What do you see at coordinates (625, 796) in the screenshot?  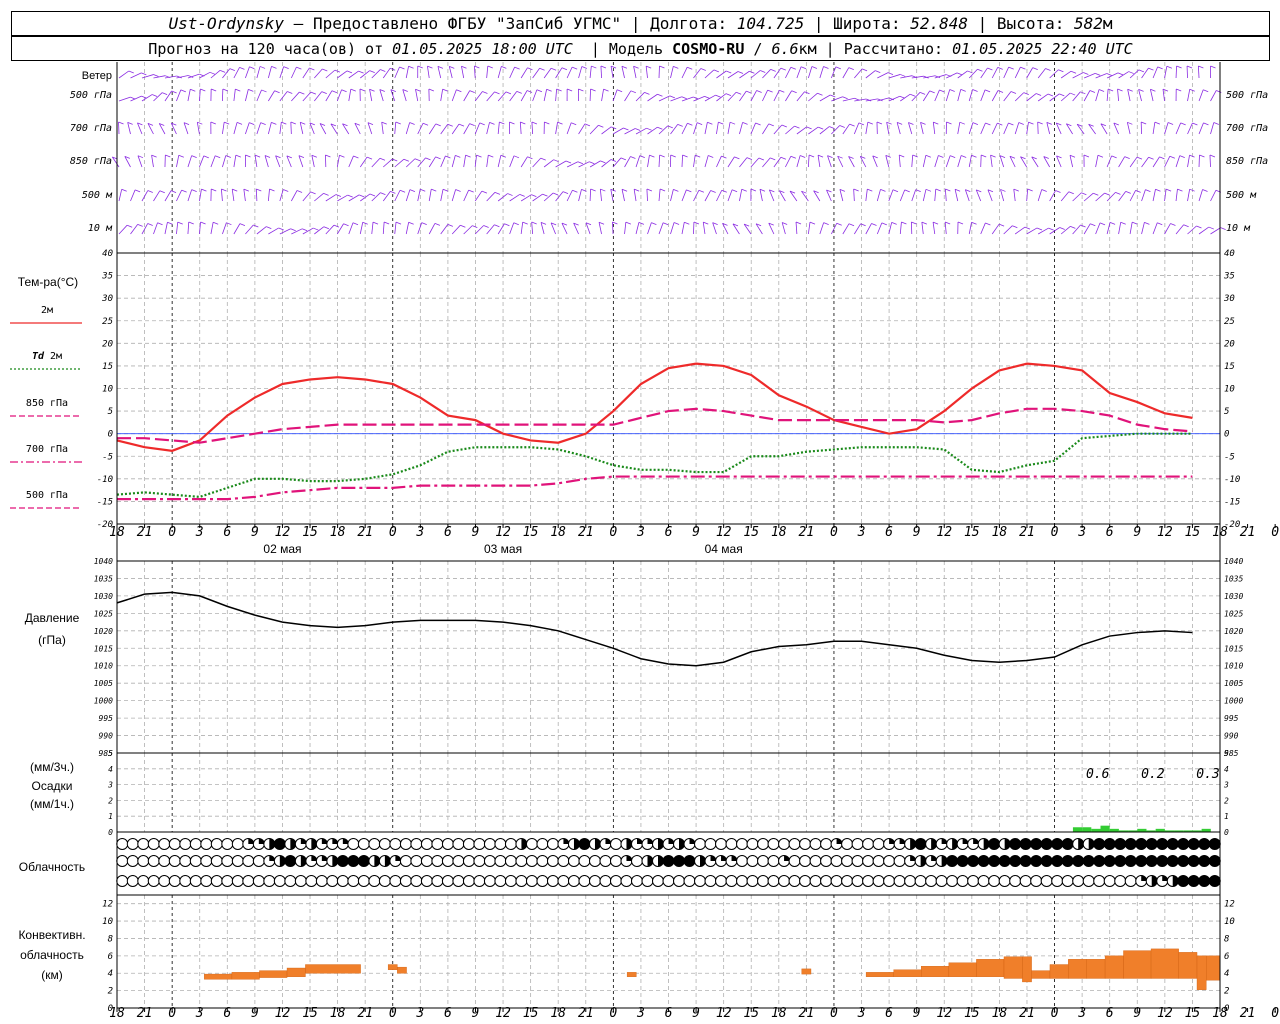 I see `precipitation-panel: (мм/3ч.)Осадки(мм/1ч.)0.6 0.2 0.3` at bounding box center [625, 796].